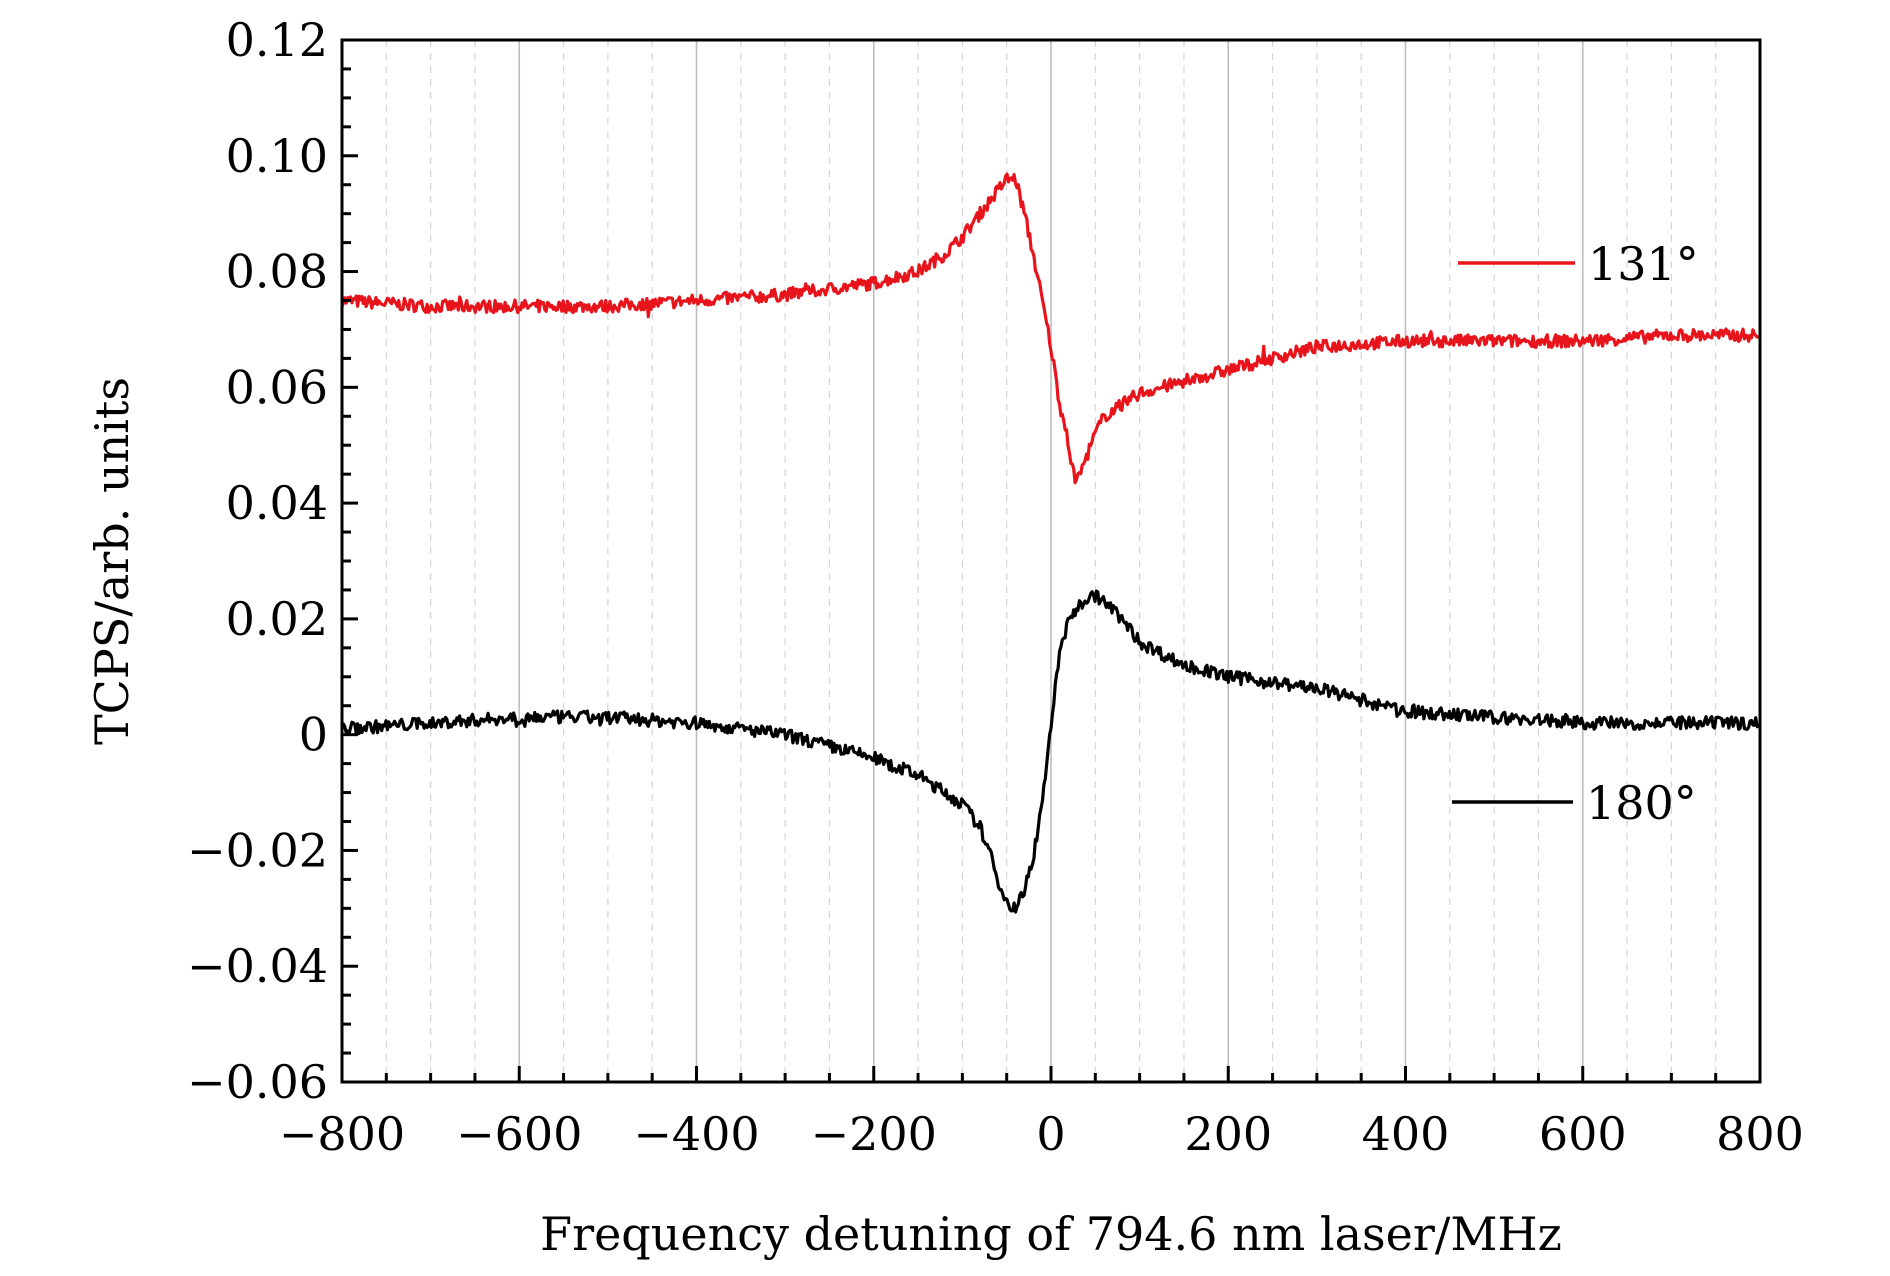 This screenshot has width=1890, height=1276. Describe the element at coordinates (277, 503) in the screenshot. I see `y-tick-label: 0.04` at that location.